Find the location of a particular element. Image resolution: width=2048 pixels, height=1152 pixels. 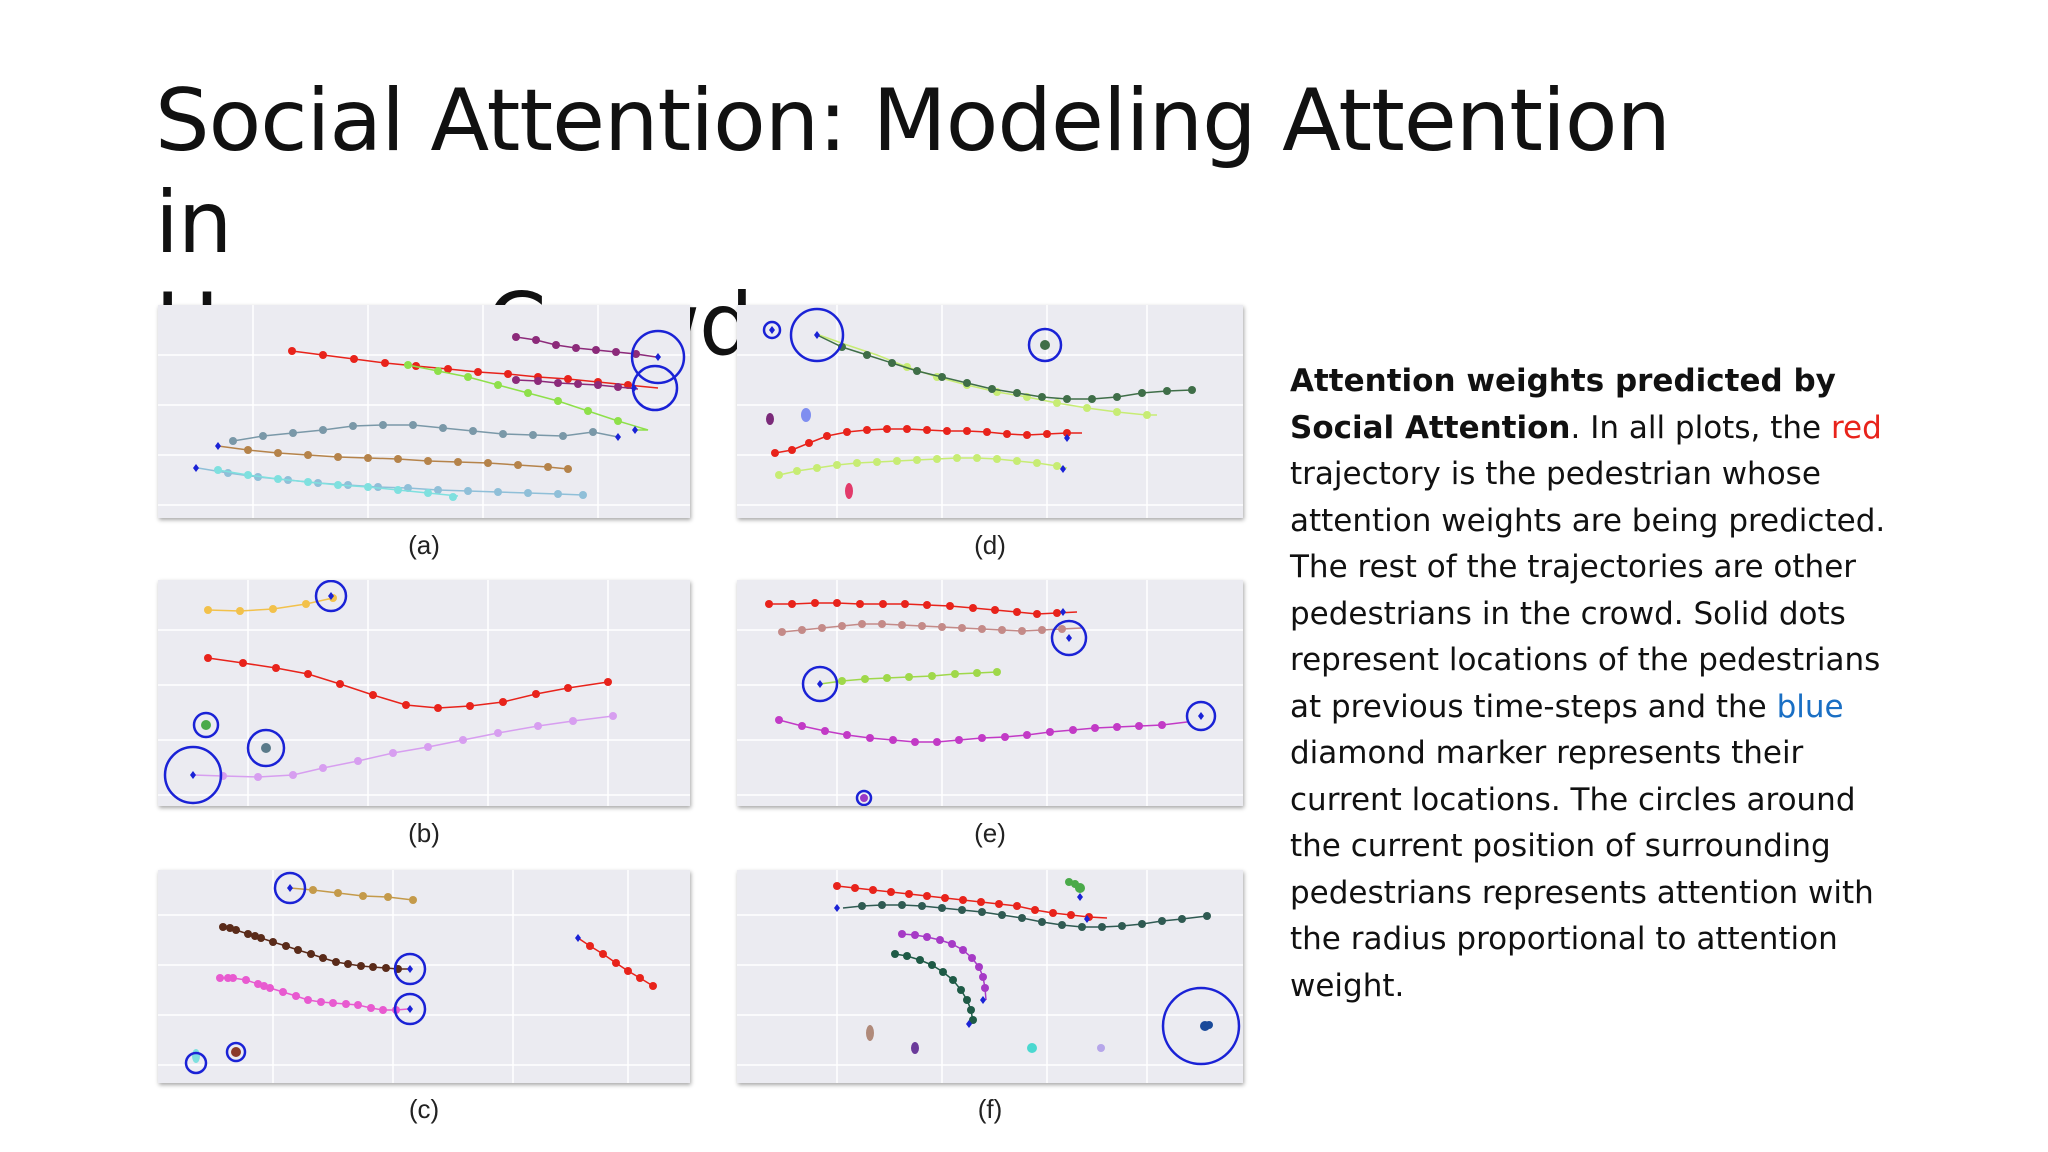

panel-c-plot is located at coordinates (424, 976).